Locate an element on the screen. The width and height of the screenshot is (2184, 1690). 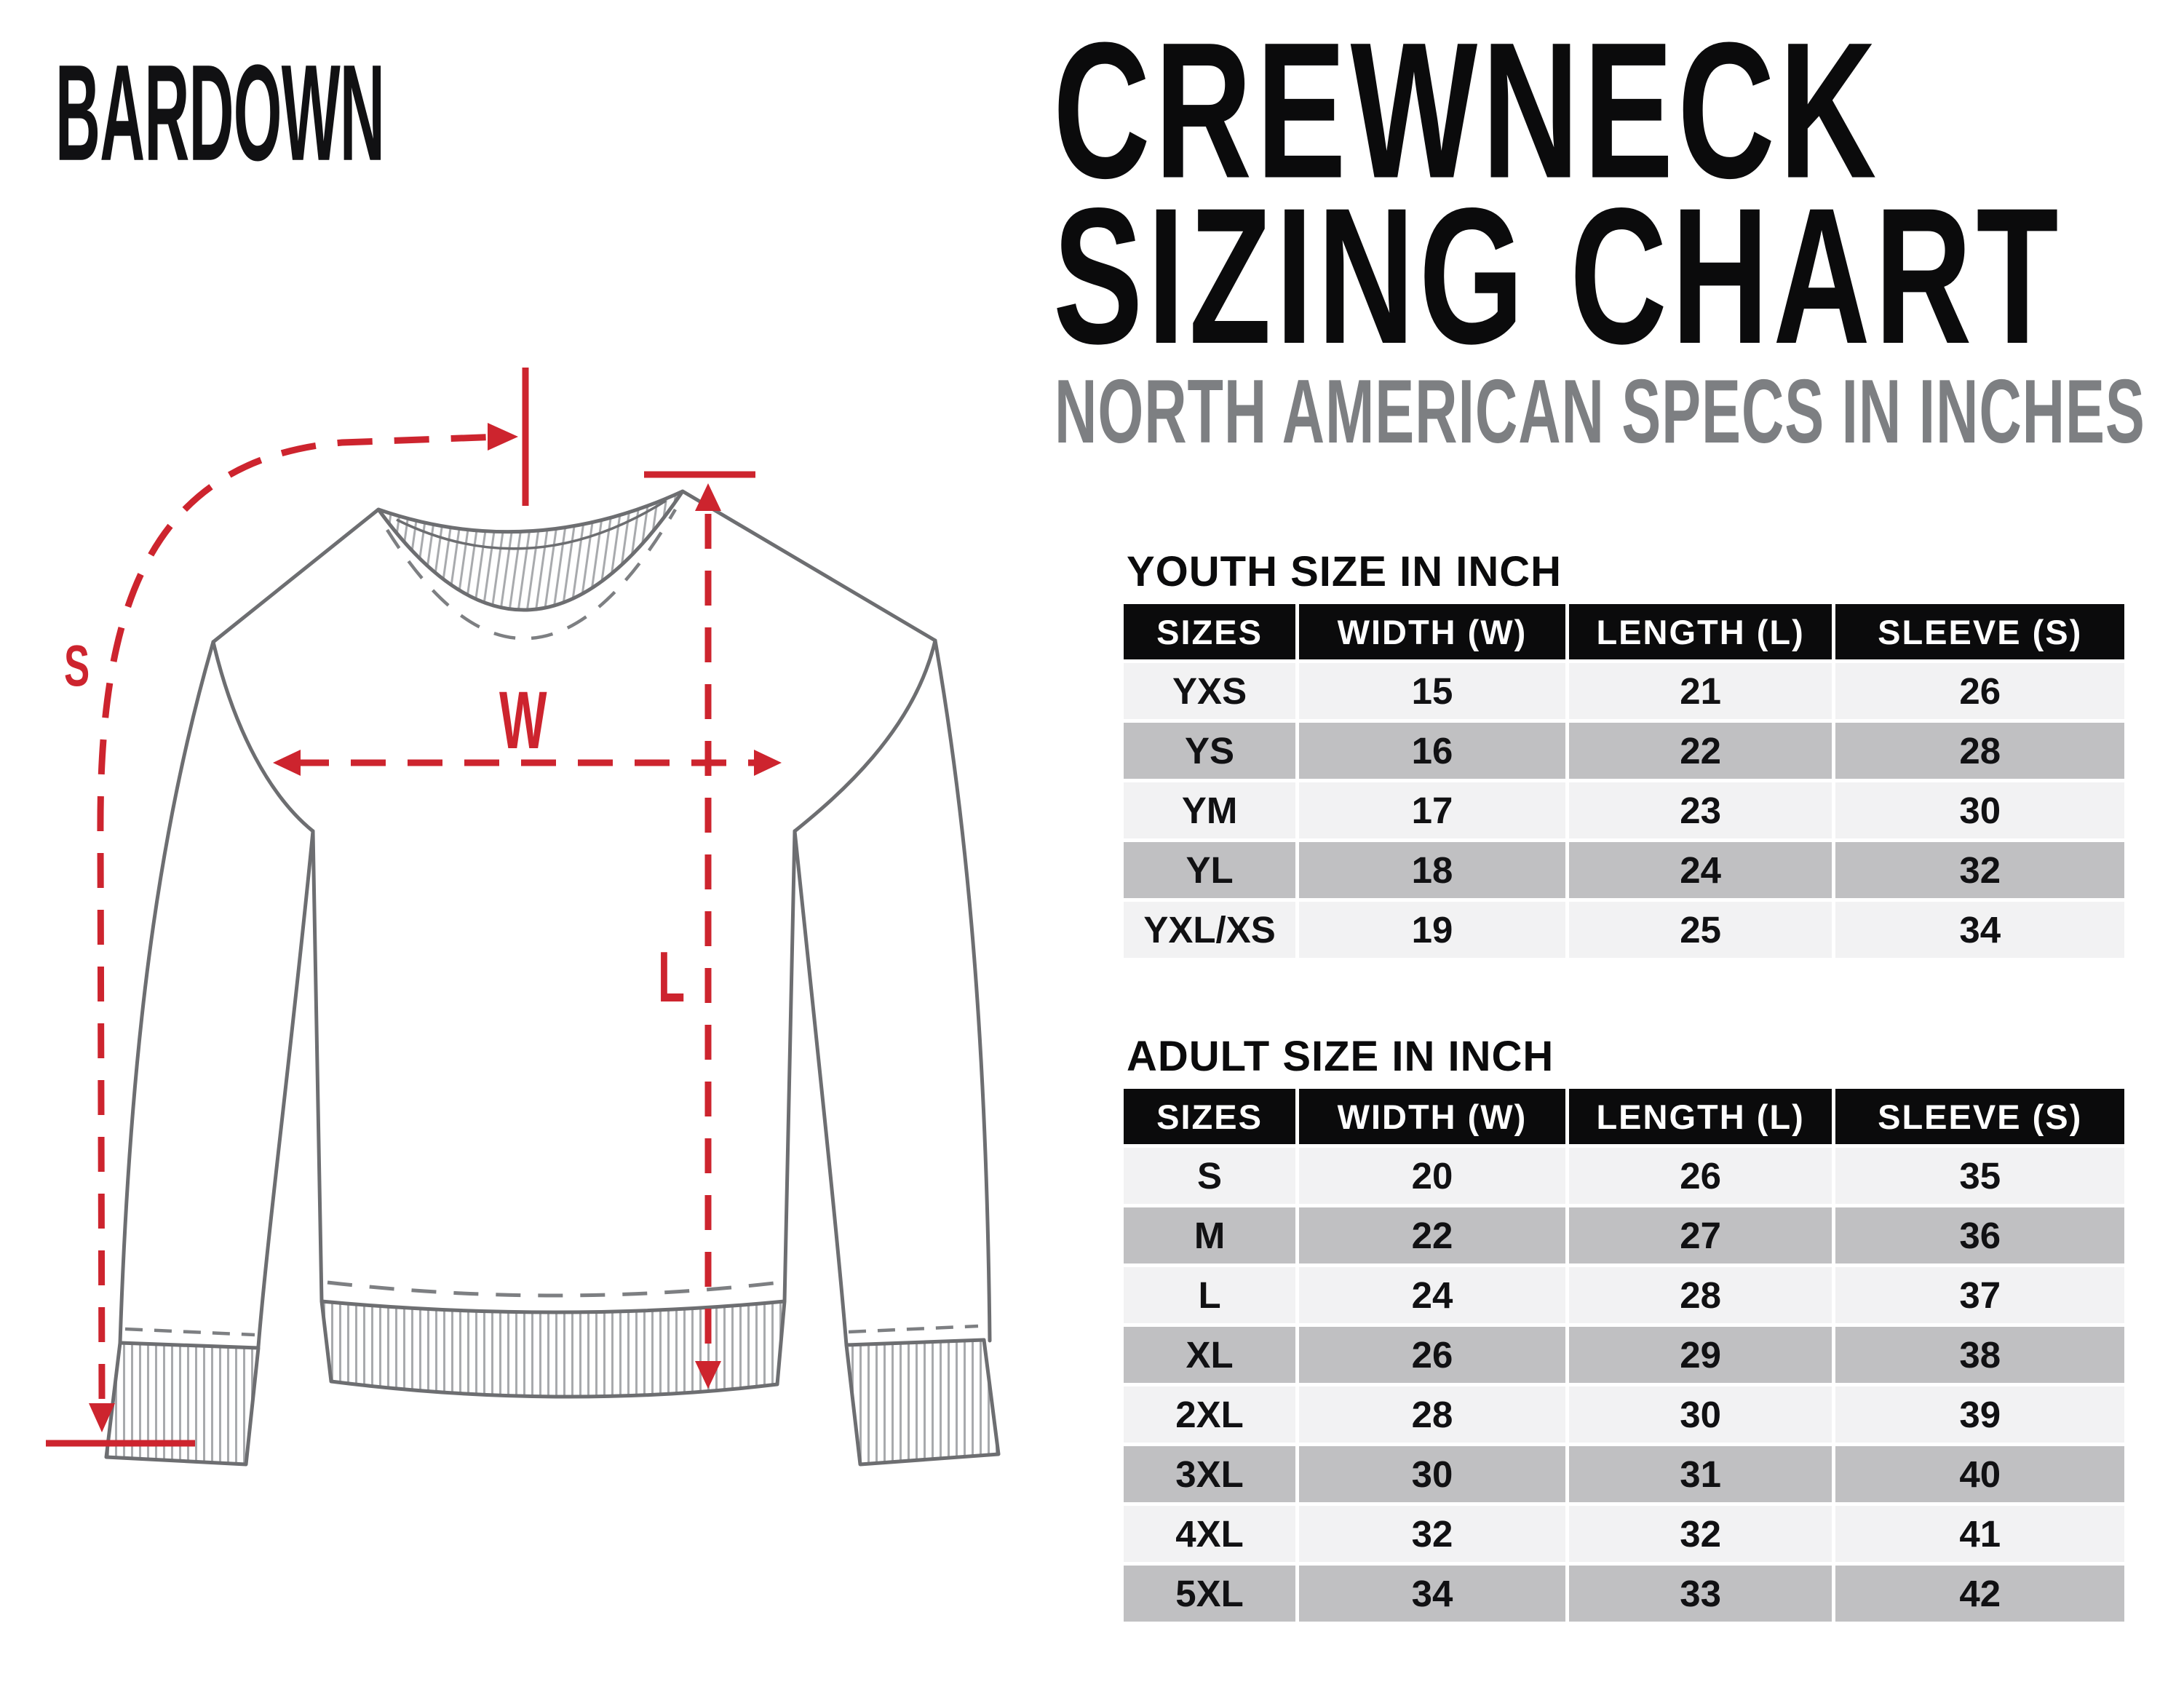
size-cell: YXS is located at coordinates (1210, 691).